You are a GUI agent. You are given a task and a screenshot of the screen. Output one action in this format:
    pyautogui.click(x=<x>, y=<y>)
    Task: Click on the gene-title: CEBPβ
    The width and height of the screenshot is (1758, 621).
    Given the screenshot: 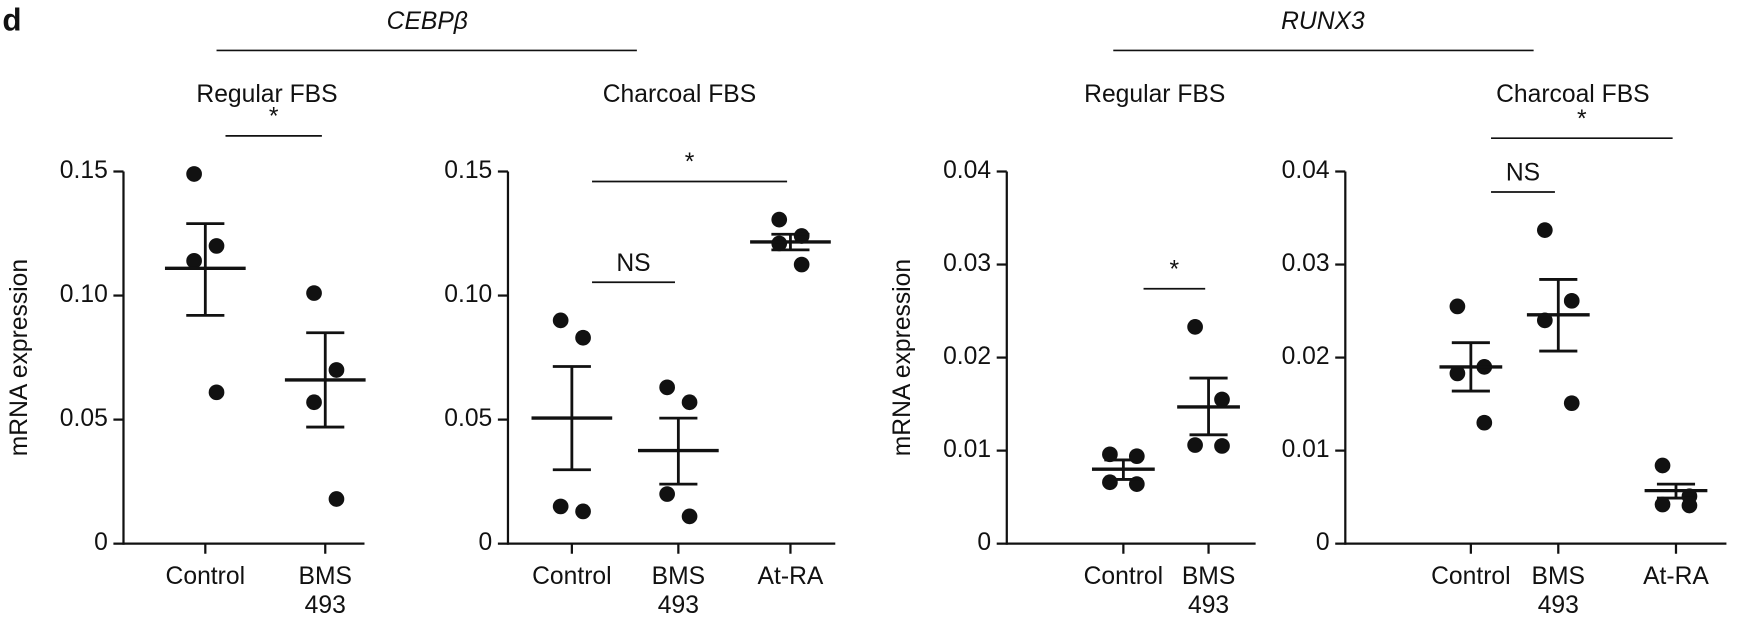 What is the action you would take?
    pyautogui.click(x=427, y=21)
    